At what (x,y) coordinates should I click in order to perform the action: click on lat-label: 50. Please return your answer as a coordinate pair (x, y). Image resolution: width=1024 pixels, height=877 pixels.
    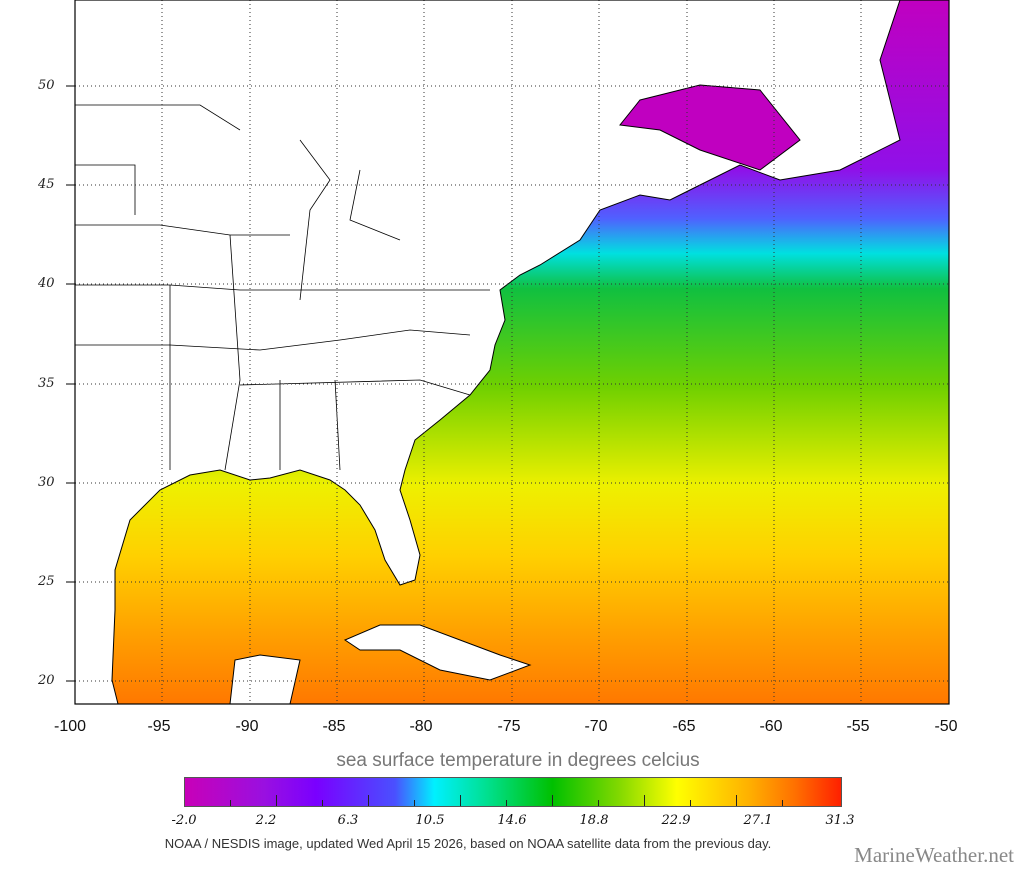
    Looking at the image, I should click on (46, 85).